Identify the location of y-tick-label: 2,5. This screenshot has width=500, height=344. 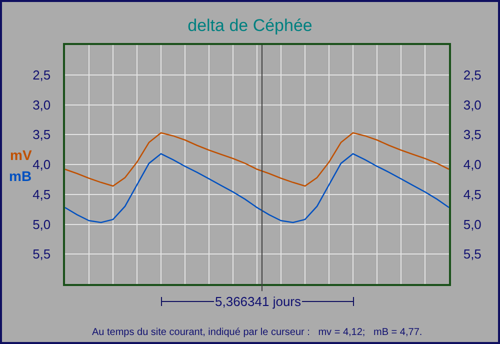
(41, 74).